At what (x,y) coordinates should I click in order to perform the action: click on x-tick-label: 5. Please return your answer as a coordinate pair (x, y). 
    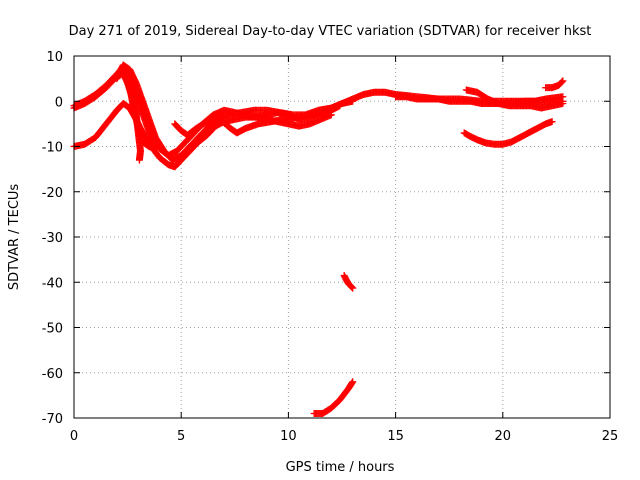
    Looking at the image, I should click on (181, 436).